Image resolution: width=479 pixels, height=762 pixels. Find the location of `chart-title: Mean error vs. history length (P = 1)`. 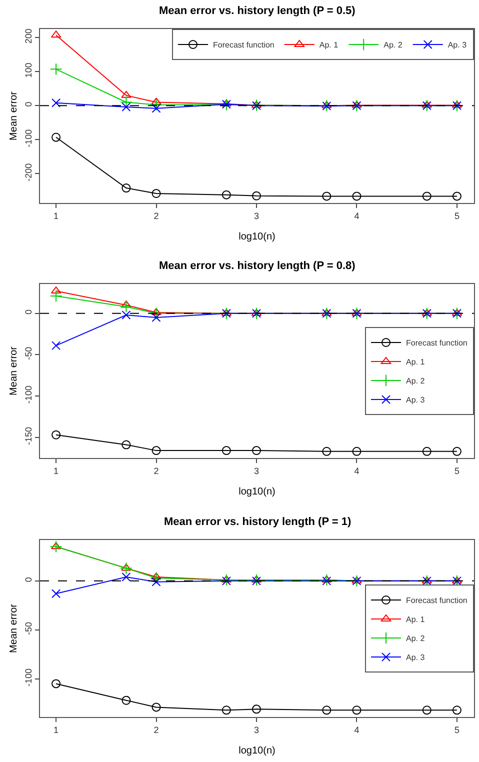

chart-title: Mean error vs. history length (P = 1) is located at coordinates (258, 522).